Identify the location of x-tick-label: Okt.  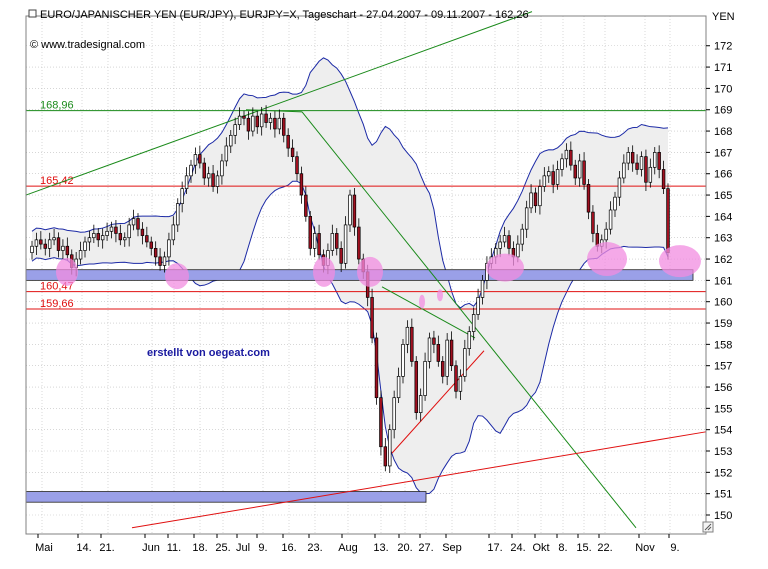
(540, 548).